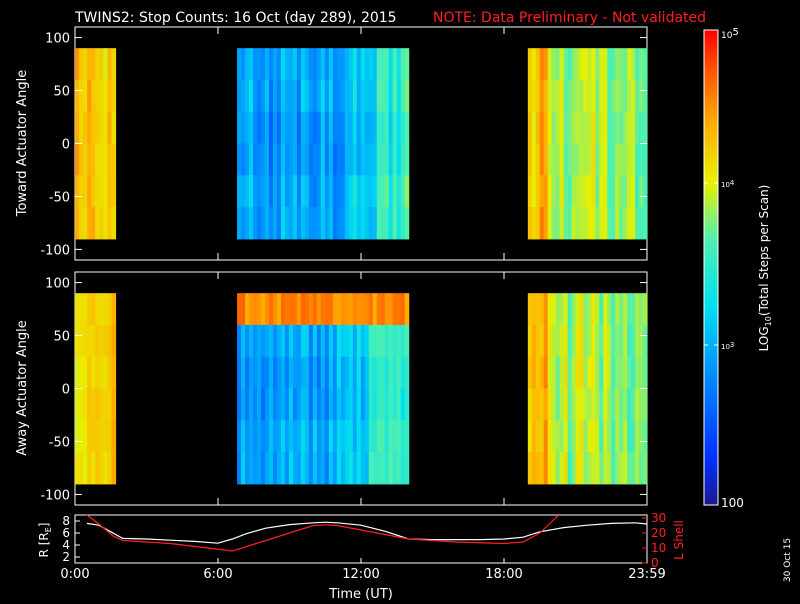  I want to click on colorbar-tick-mid: 104, so click(728, 184).